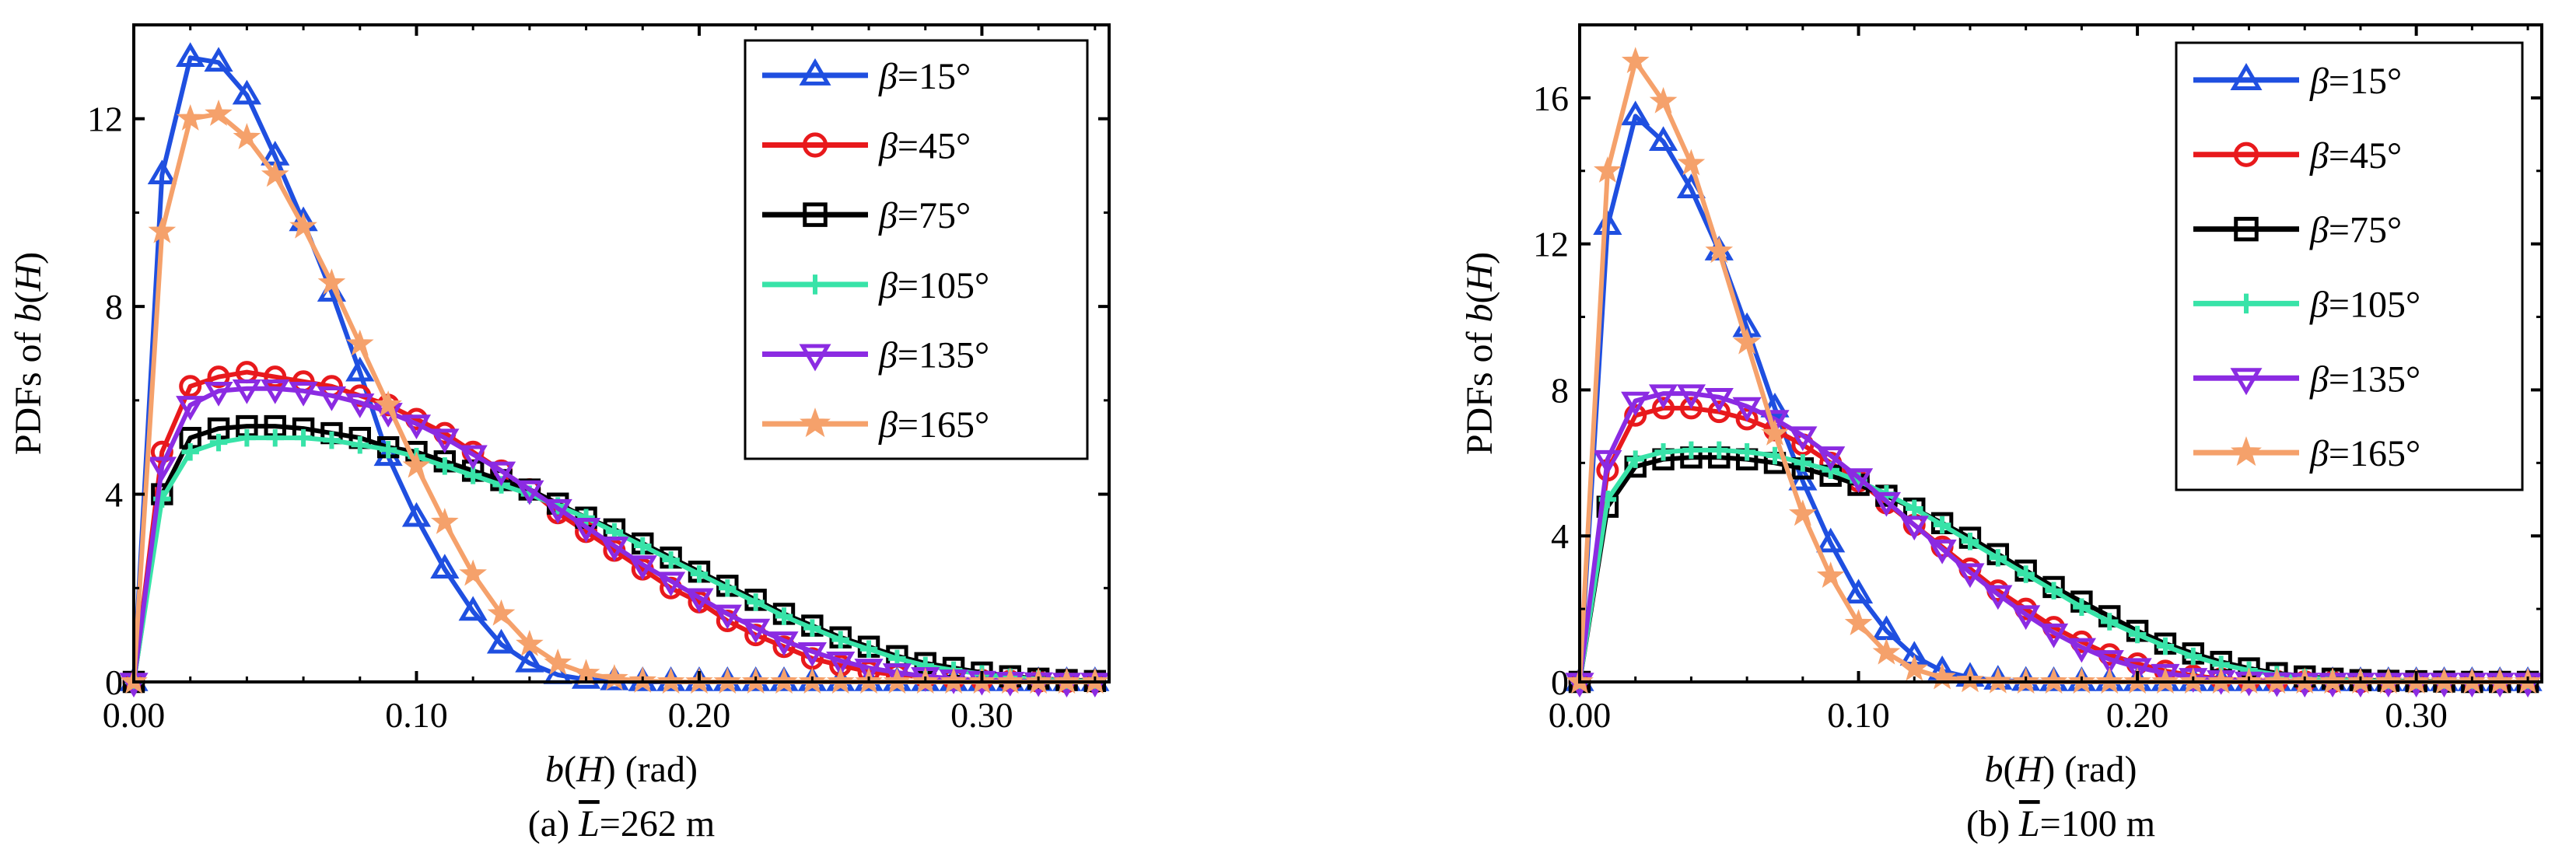  Describe the element at coordinates (2297, 230) in the screenshot. I see `legend-item-2: β=75°` at that location.